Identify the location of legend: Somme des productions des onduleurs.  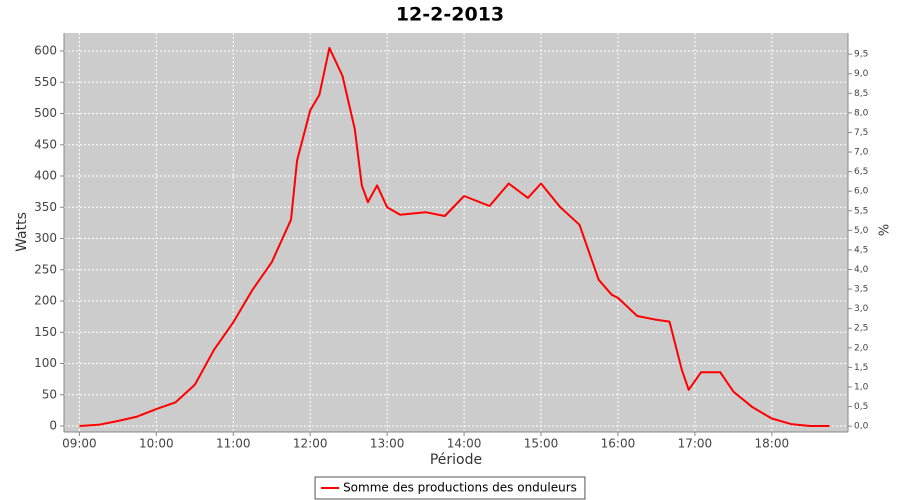
(450, 488).